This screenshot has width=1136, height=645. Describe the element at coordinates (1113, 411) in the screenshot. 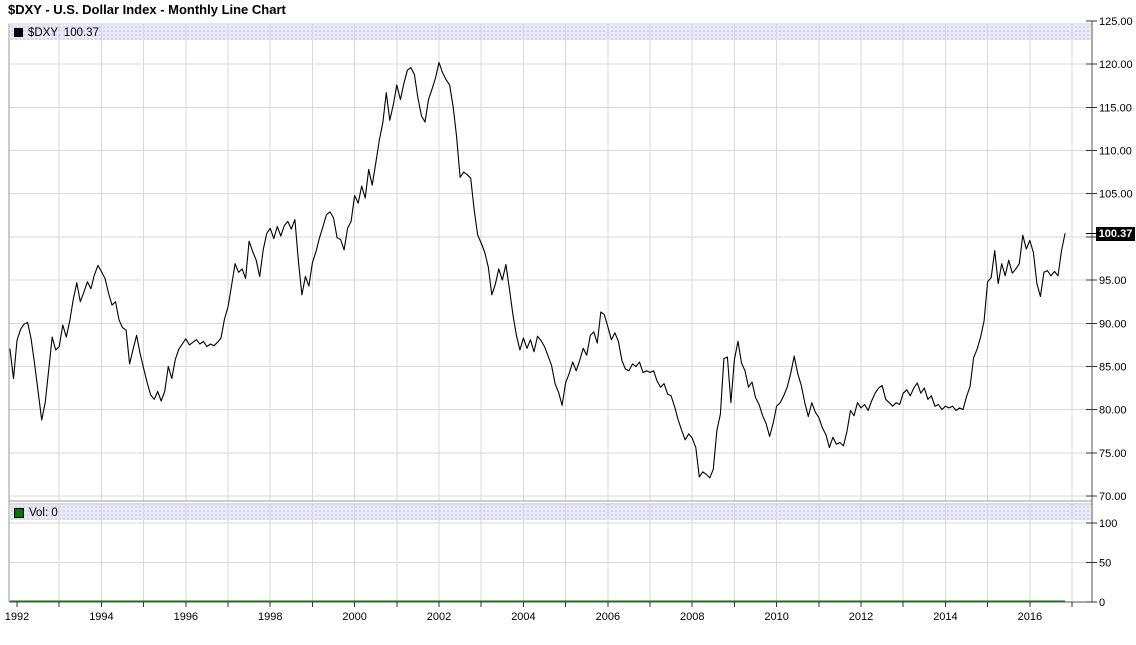

I see `price-axis-tick-label: 80.00` at that location.